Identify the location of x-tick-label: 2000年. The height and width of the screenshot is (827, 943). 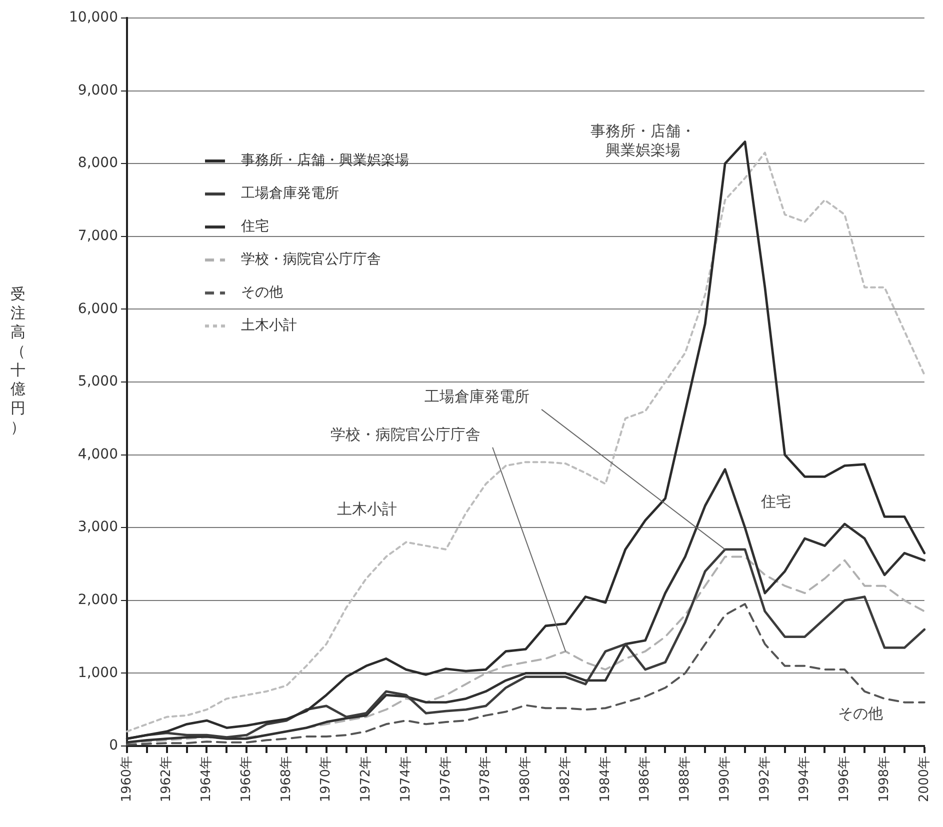
(924, 779).